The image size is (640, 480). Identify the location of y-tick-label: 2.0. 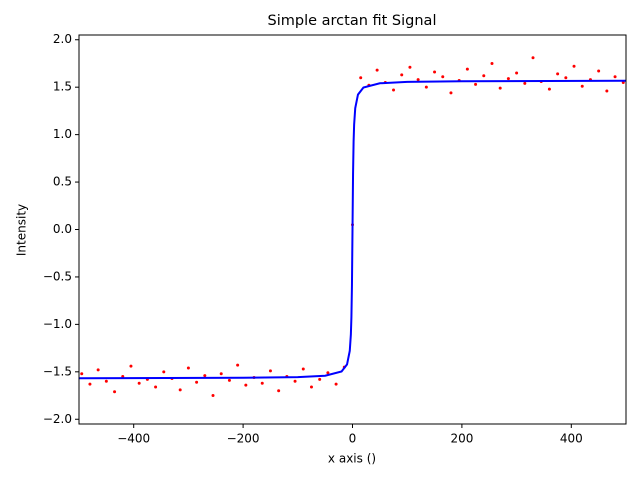
(62, 39).